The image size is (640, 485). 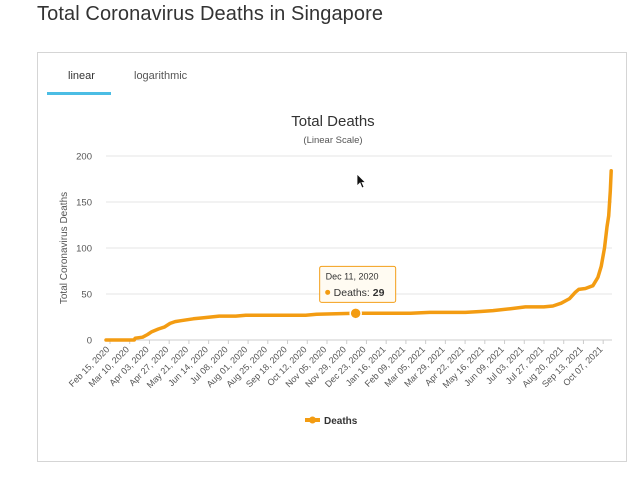 I want to click on y-axis-label: Total Coronavirus Deaths, so click(x=64, y=248).